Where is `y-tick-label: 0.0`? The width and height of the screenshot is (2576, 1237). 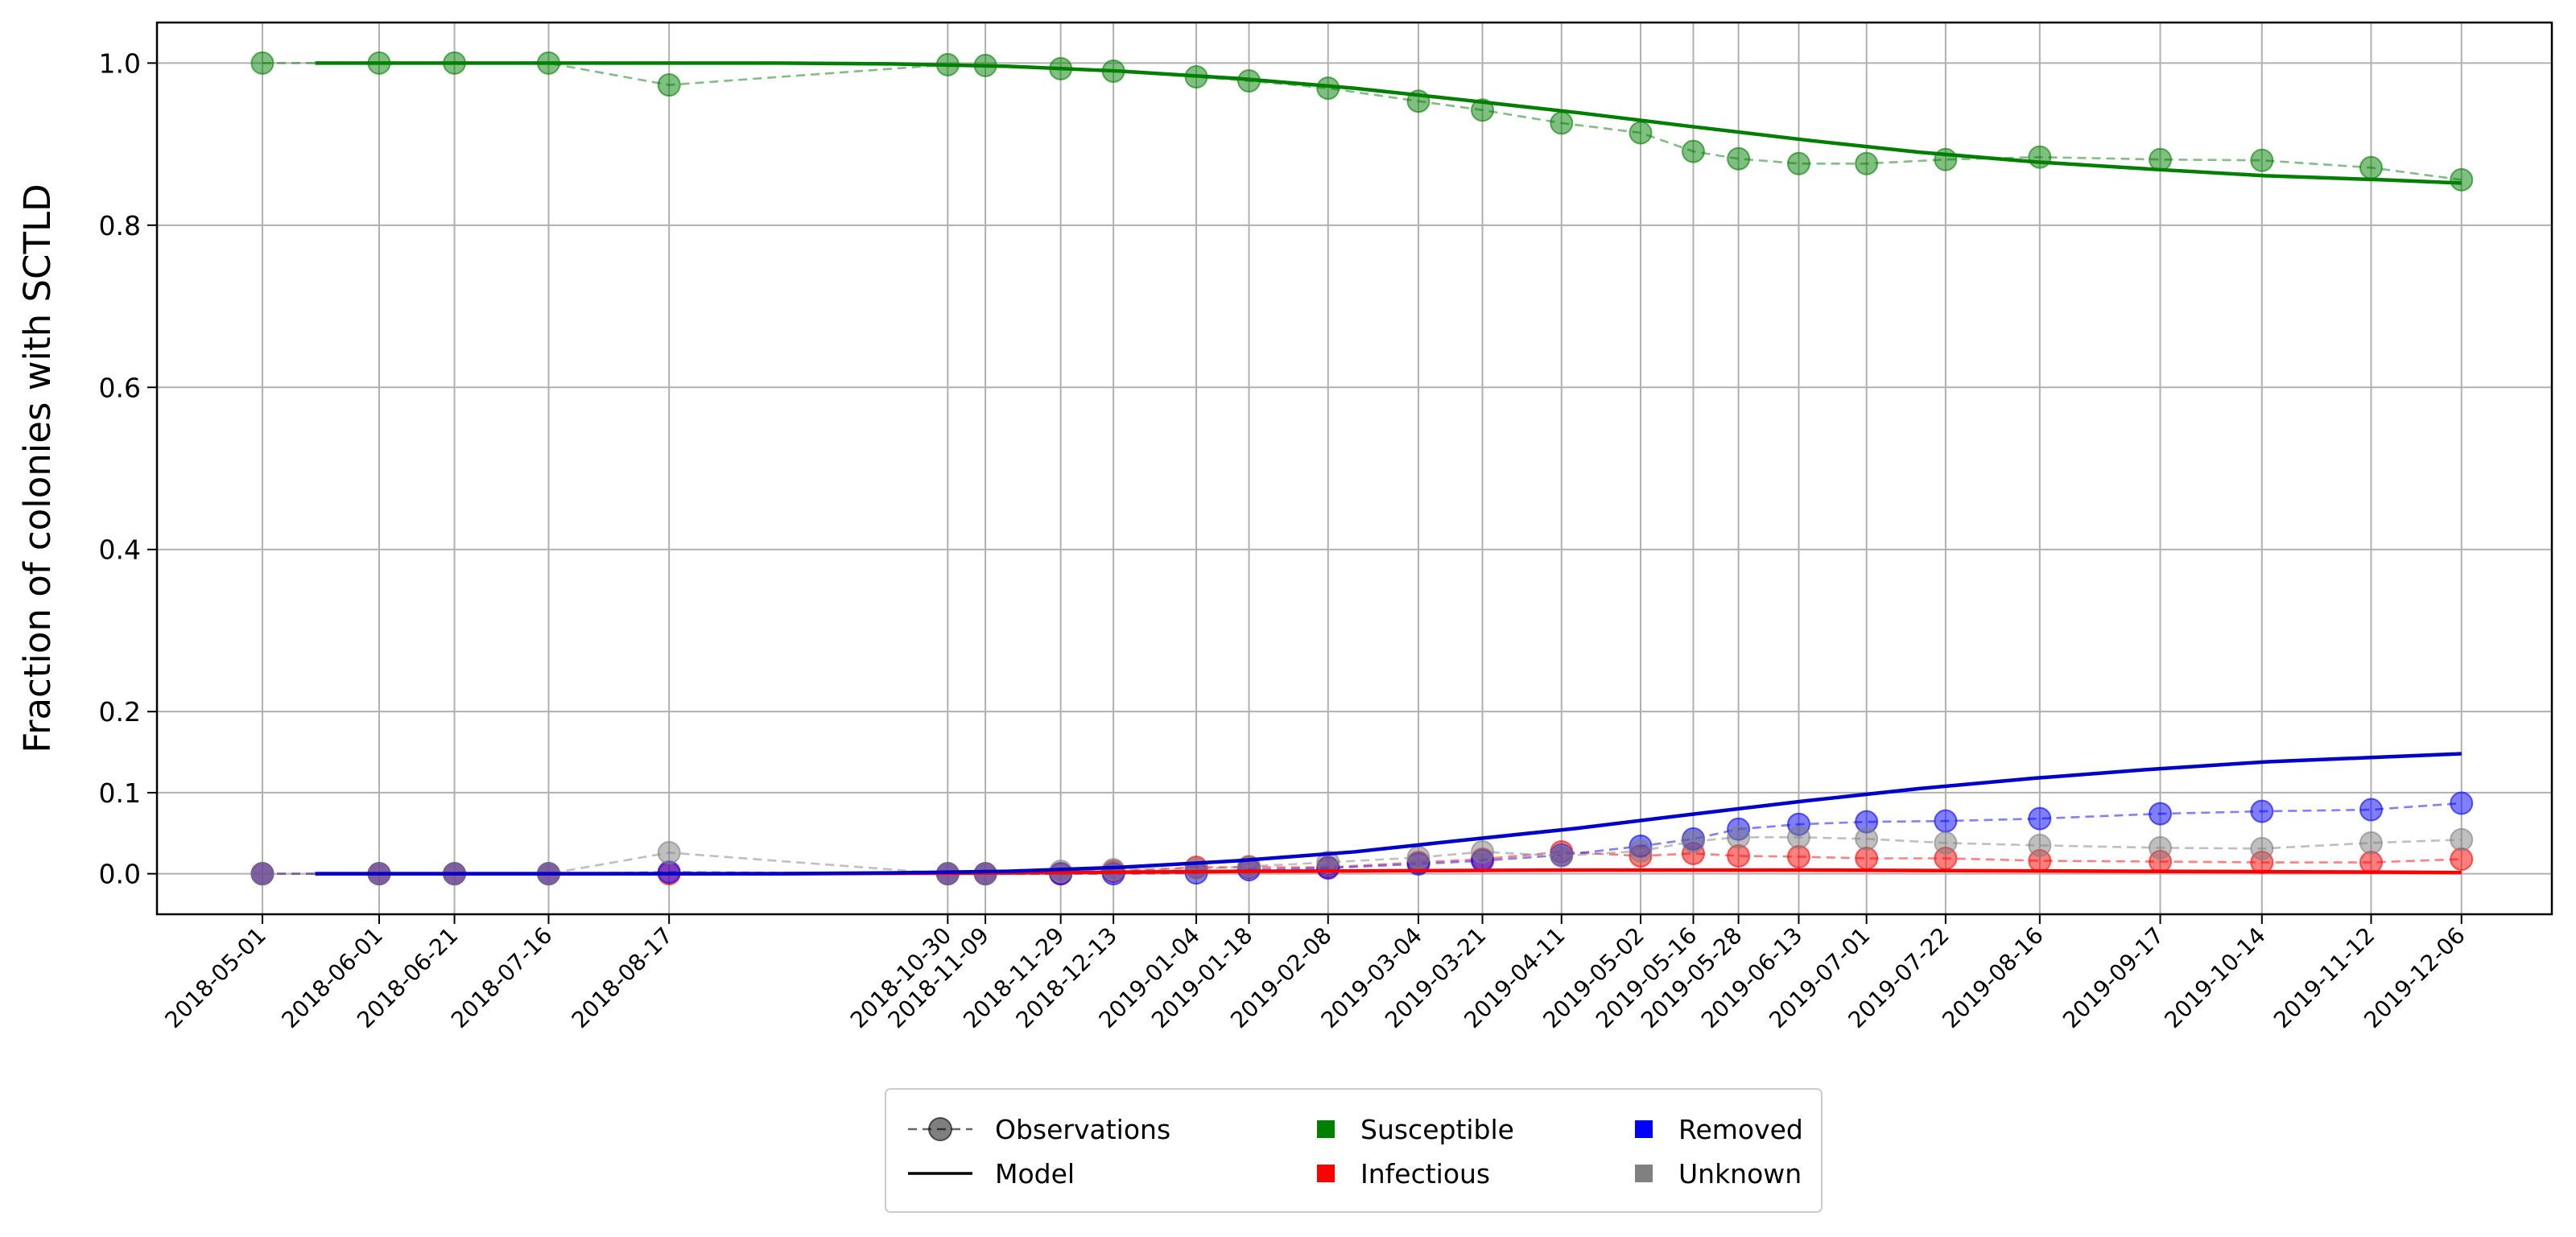
y-tick-label: 0.0 is located at coordinates (120, 874).